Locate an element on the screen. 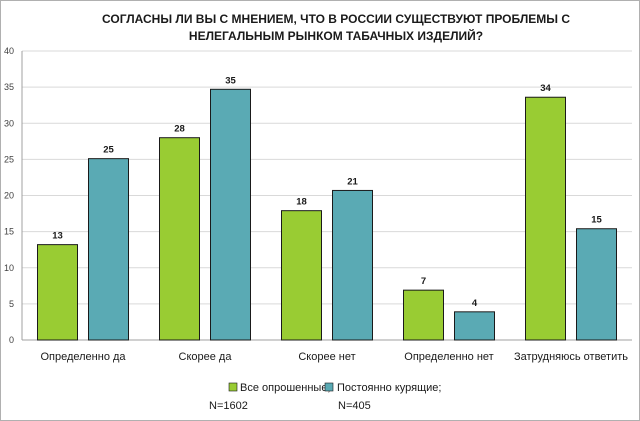 The width and height of the screenshot is (640, 421). category-label-definitely-no: Определенно нет is located at coordinates (448, 357).